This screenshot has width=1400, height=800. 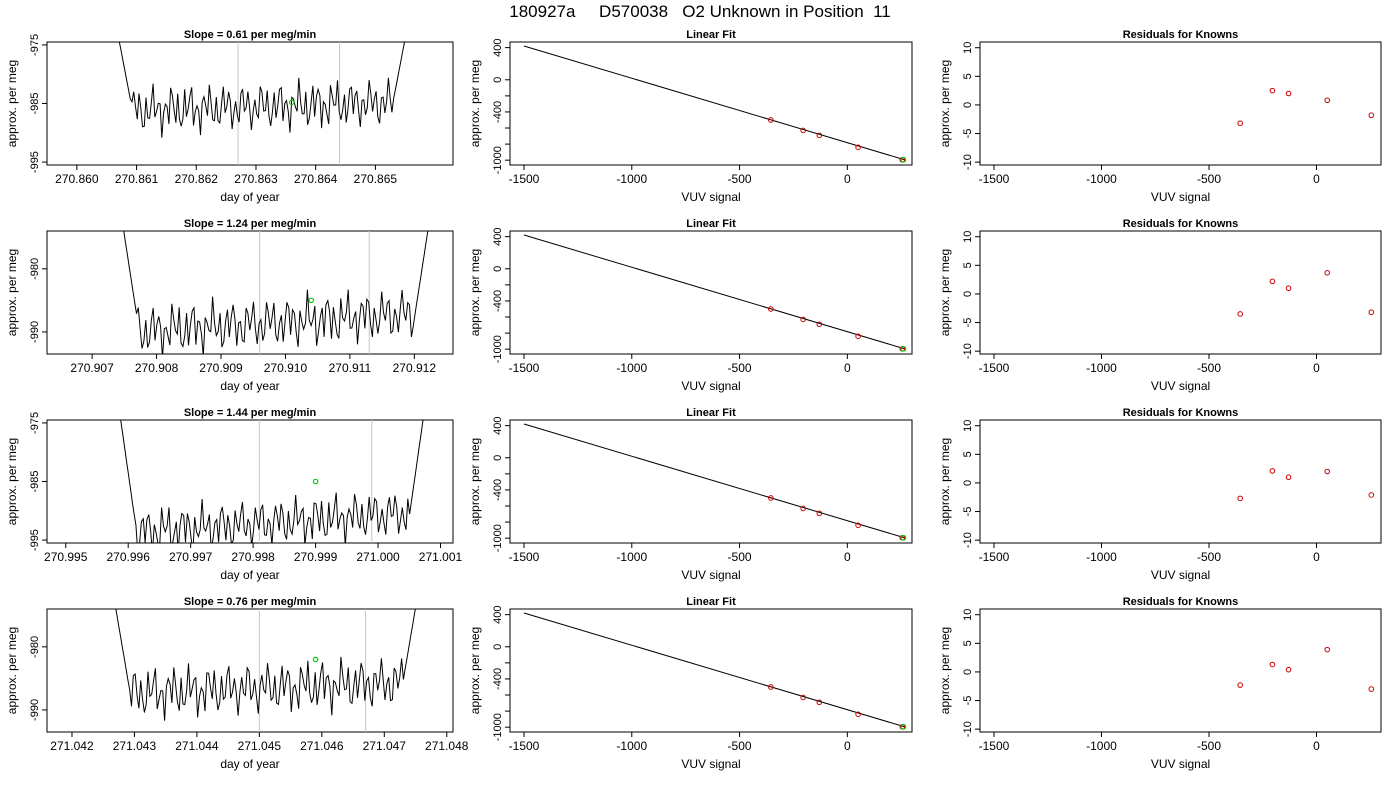 What do you see at coordinates (286, 368) in the screenshot?
I see `x-tick-label: 270.910` at bounding box center [286, 368].